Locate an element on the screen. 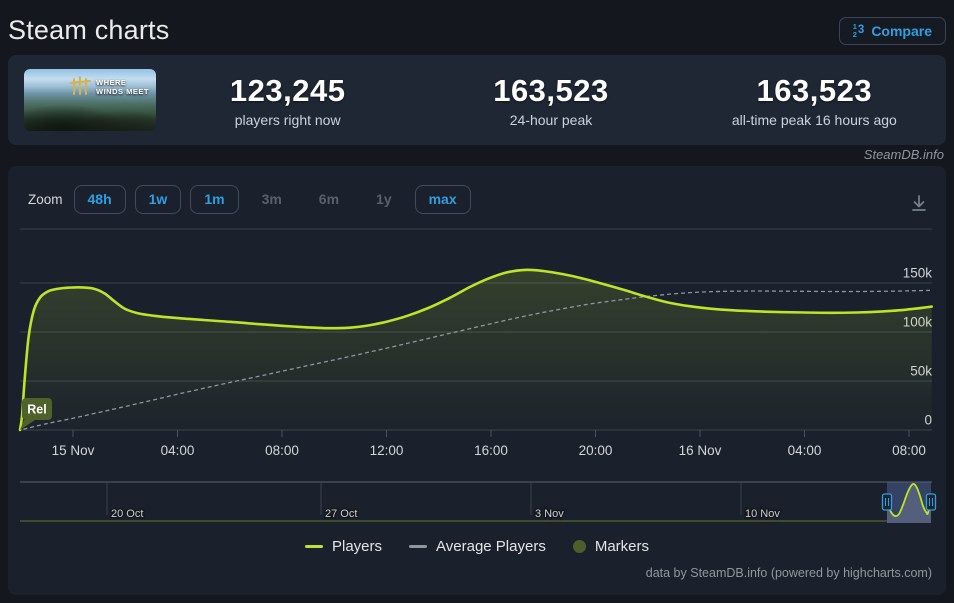  game-capsule-image: WHERE WINDS MEET is located at coordinates (90, 100).